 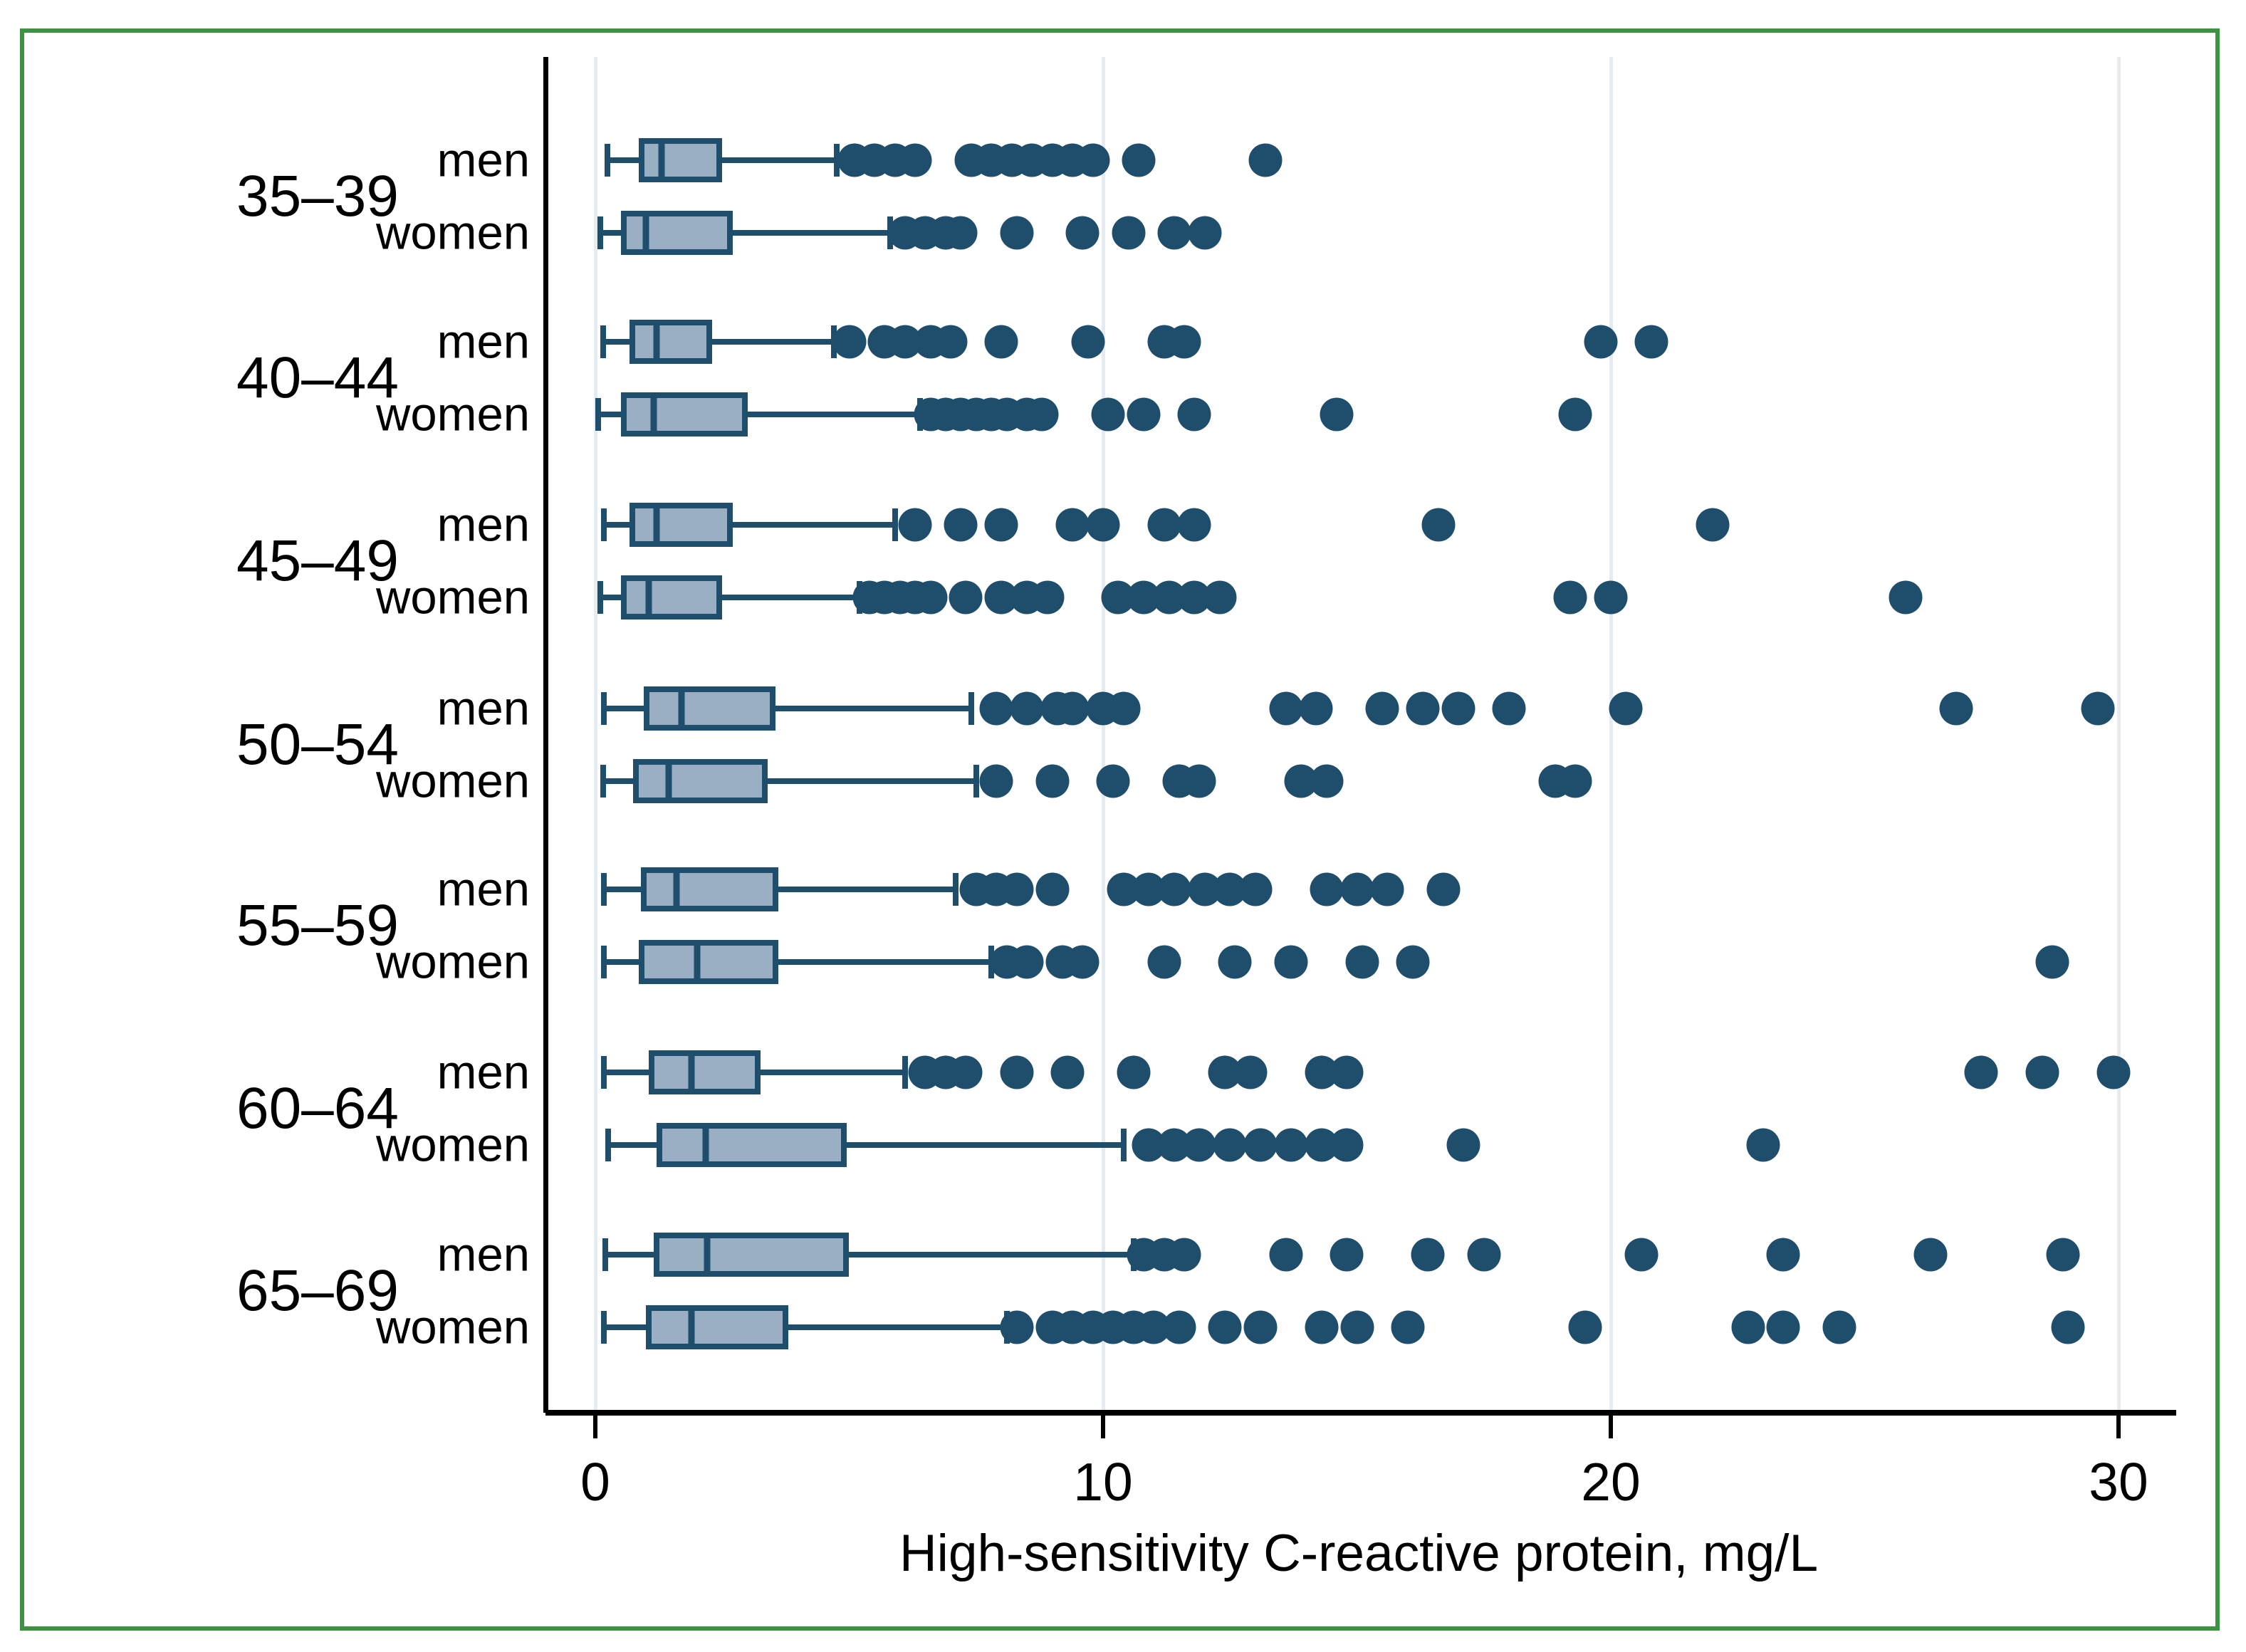 What do you see at coordinates (317, 377) in the screenshot?
I see `age-group-label: 40–44` at bounding box center [317, 377].